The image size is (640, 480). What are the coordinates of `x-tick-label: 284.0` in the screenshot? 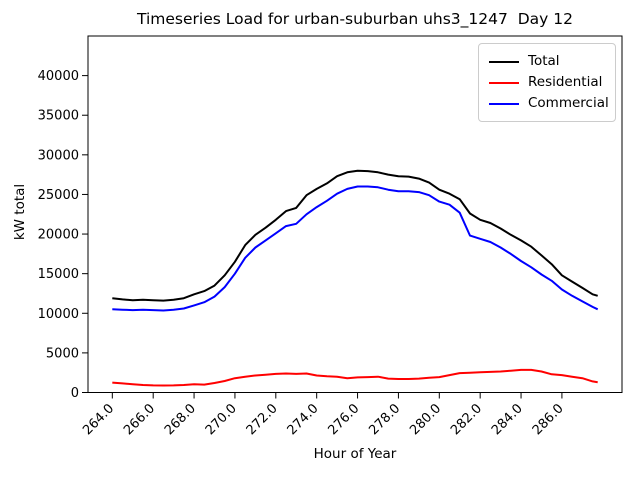 It's located at (507, 419).